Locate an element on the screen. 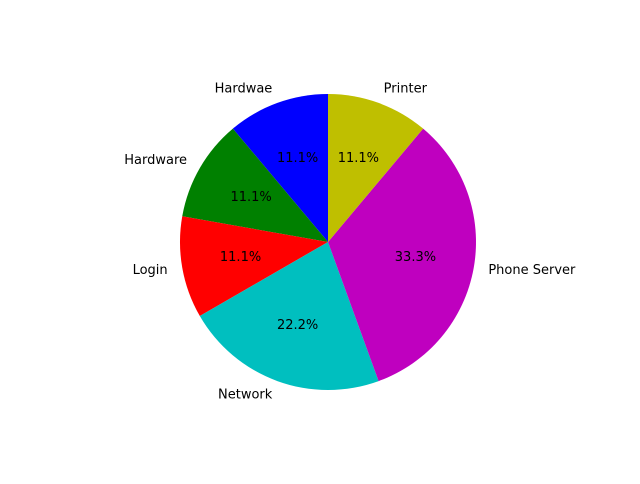 The image size is (640, 484). pie-slice-hardwae is located at coordinates (280, 168).